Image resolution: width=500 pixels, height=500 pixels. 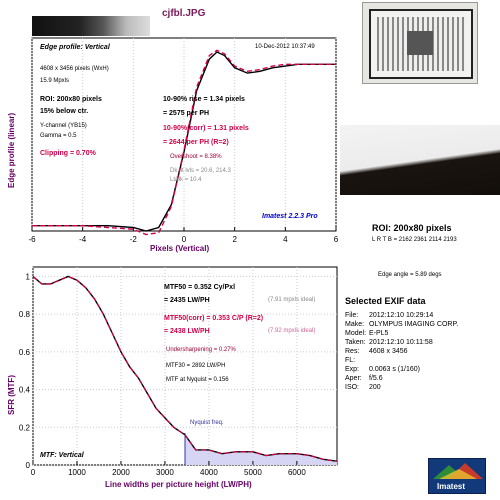 What do you see at coordinates (25, 314) in the screenshot?
I see `mtf-y-tick-label: 0.8` at bounding box center [25, 314].